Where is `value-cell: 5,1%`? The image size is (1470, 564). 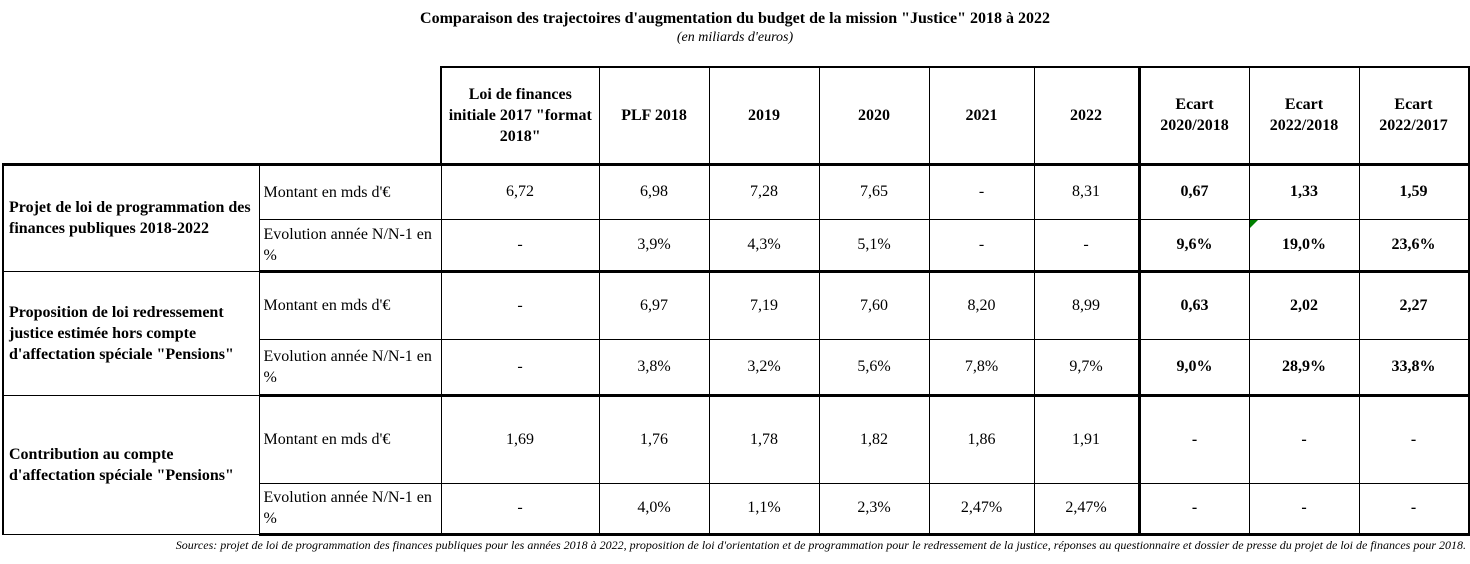 value-cell: 5,1% is located at coordinates (874, 245).